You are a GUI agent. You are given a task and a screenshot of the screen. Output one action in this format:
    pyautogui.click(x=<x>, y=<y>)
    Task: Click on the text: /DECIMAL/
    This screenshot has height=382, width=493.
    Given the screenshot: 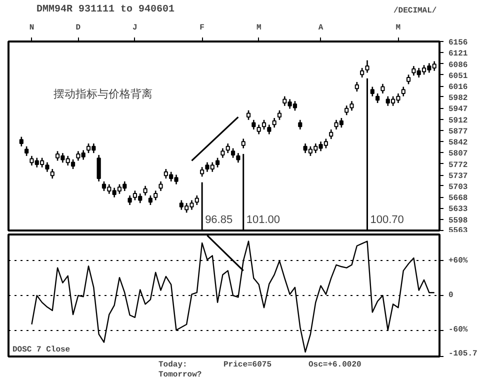 What is the action you would take?
    pyautogui.click(x=415, y=11)
    